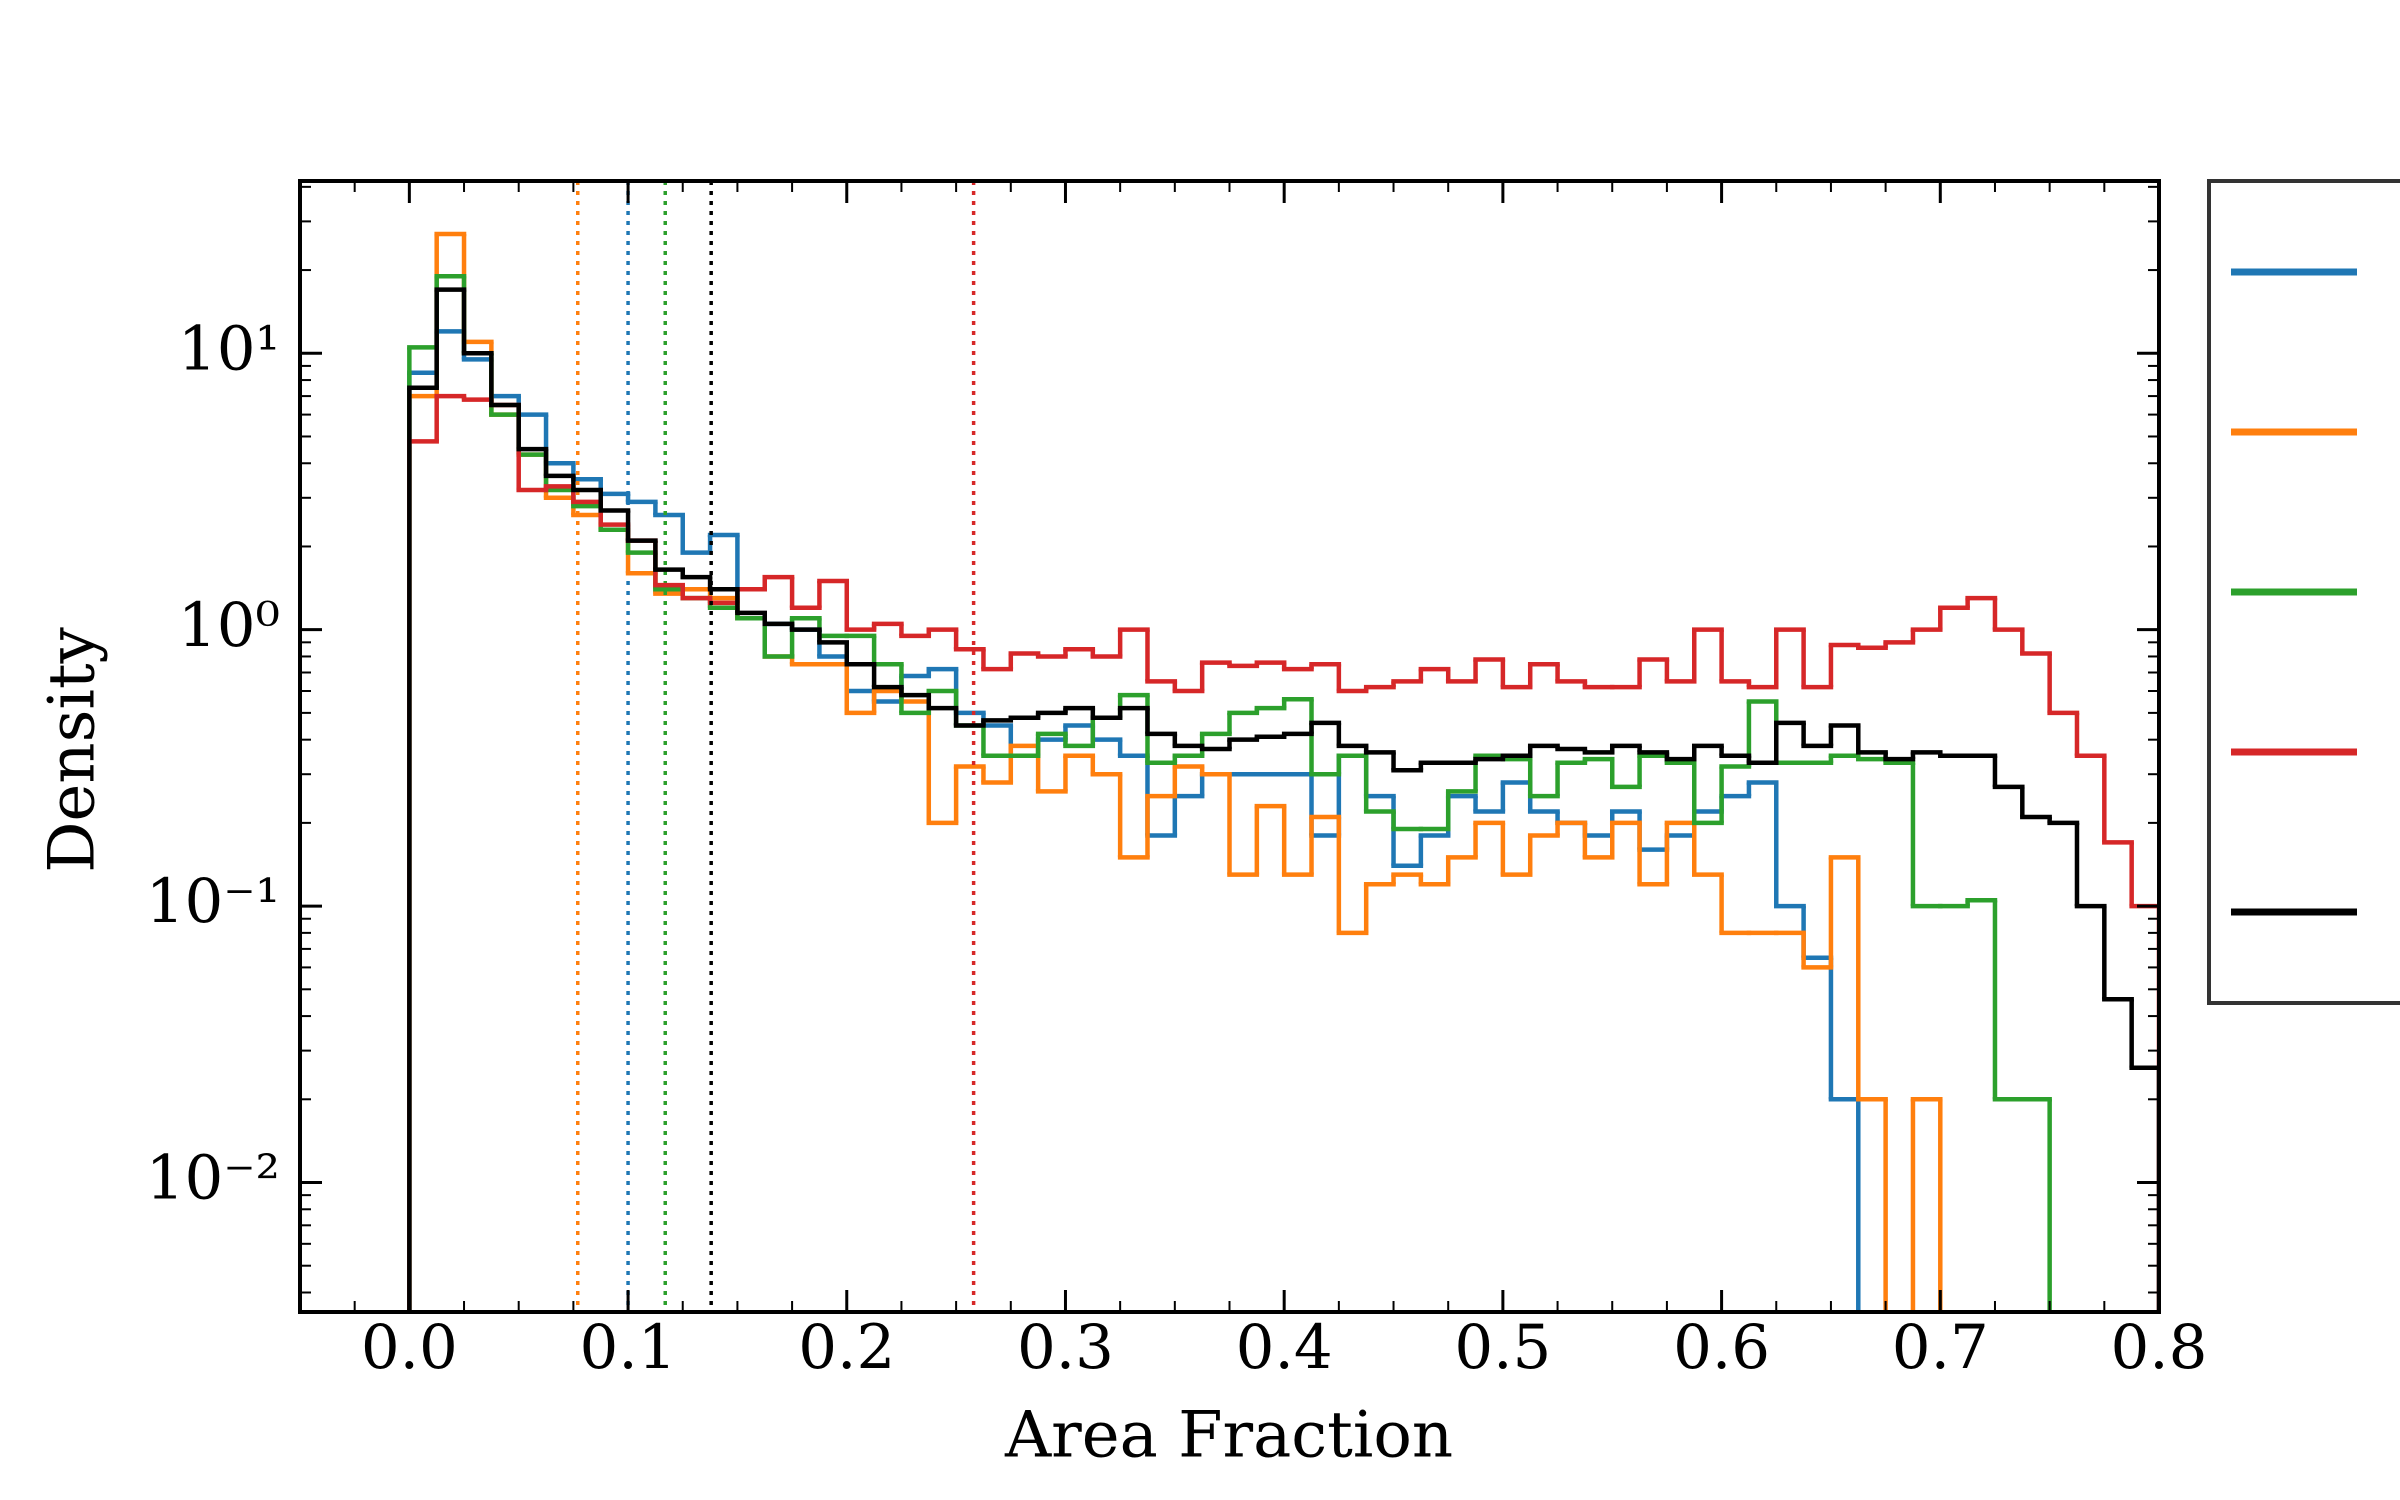  What do you see at coordinates (229, 348) in the screenshot?
I see `y-tick-label: 10¹` at bounding box center [229, 348].